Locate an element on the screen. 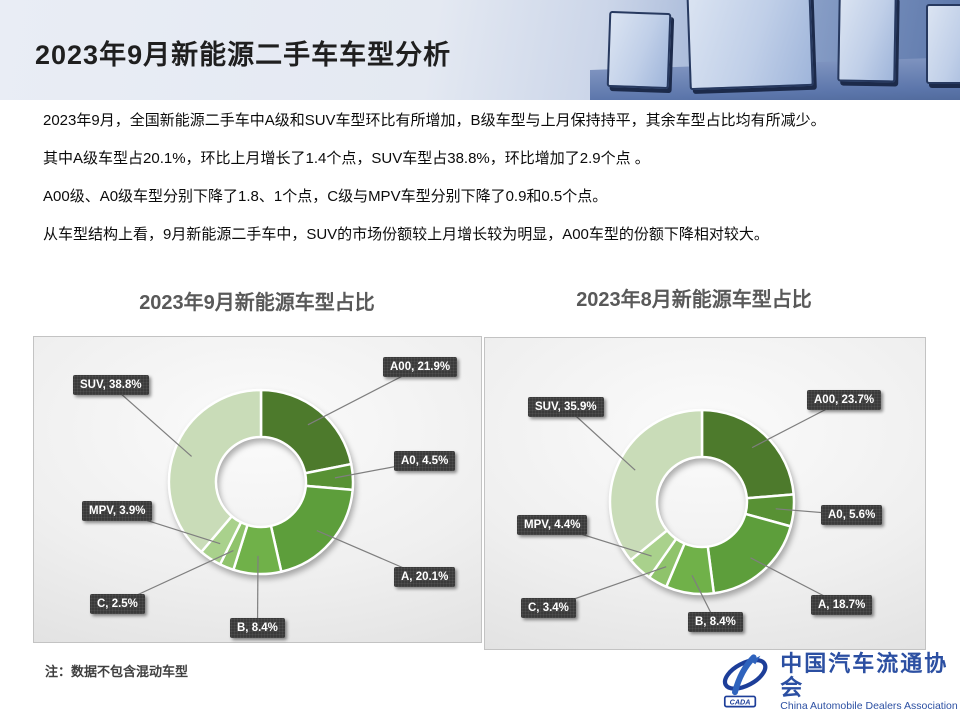 The image size is (960, 720). leader-line-B is located at coordinates (257, 592).